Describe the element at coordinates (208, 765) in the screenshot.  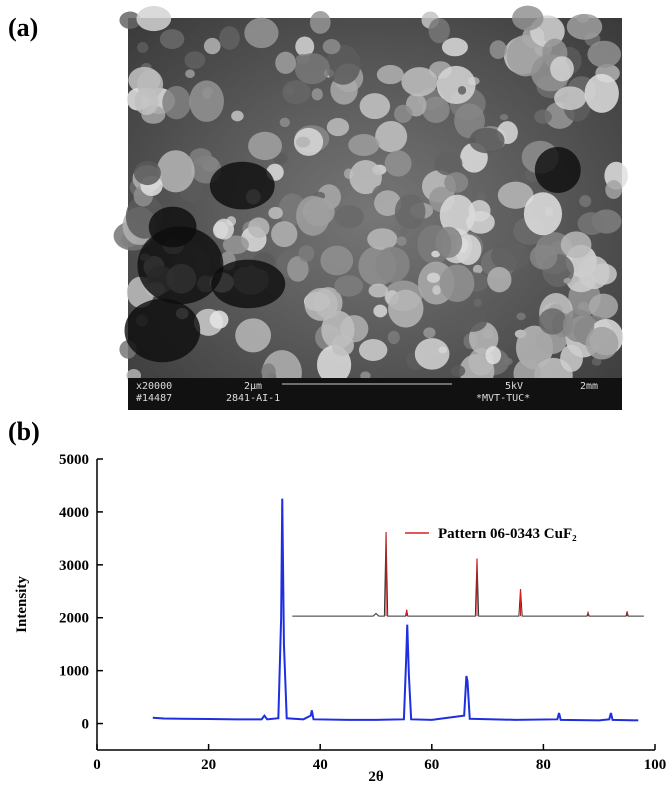
I see `x-tick-label: 20` at that location.